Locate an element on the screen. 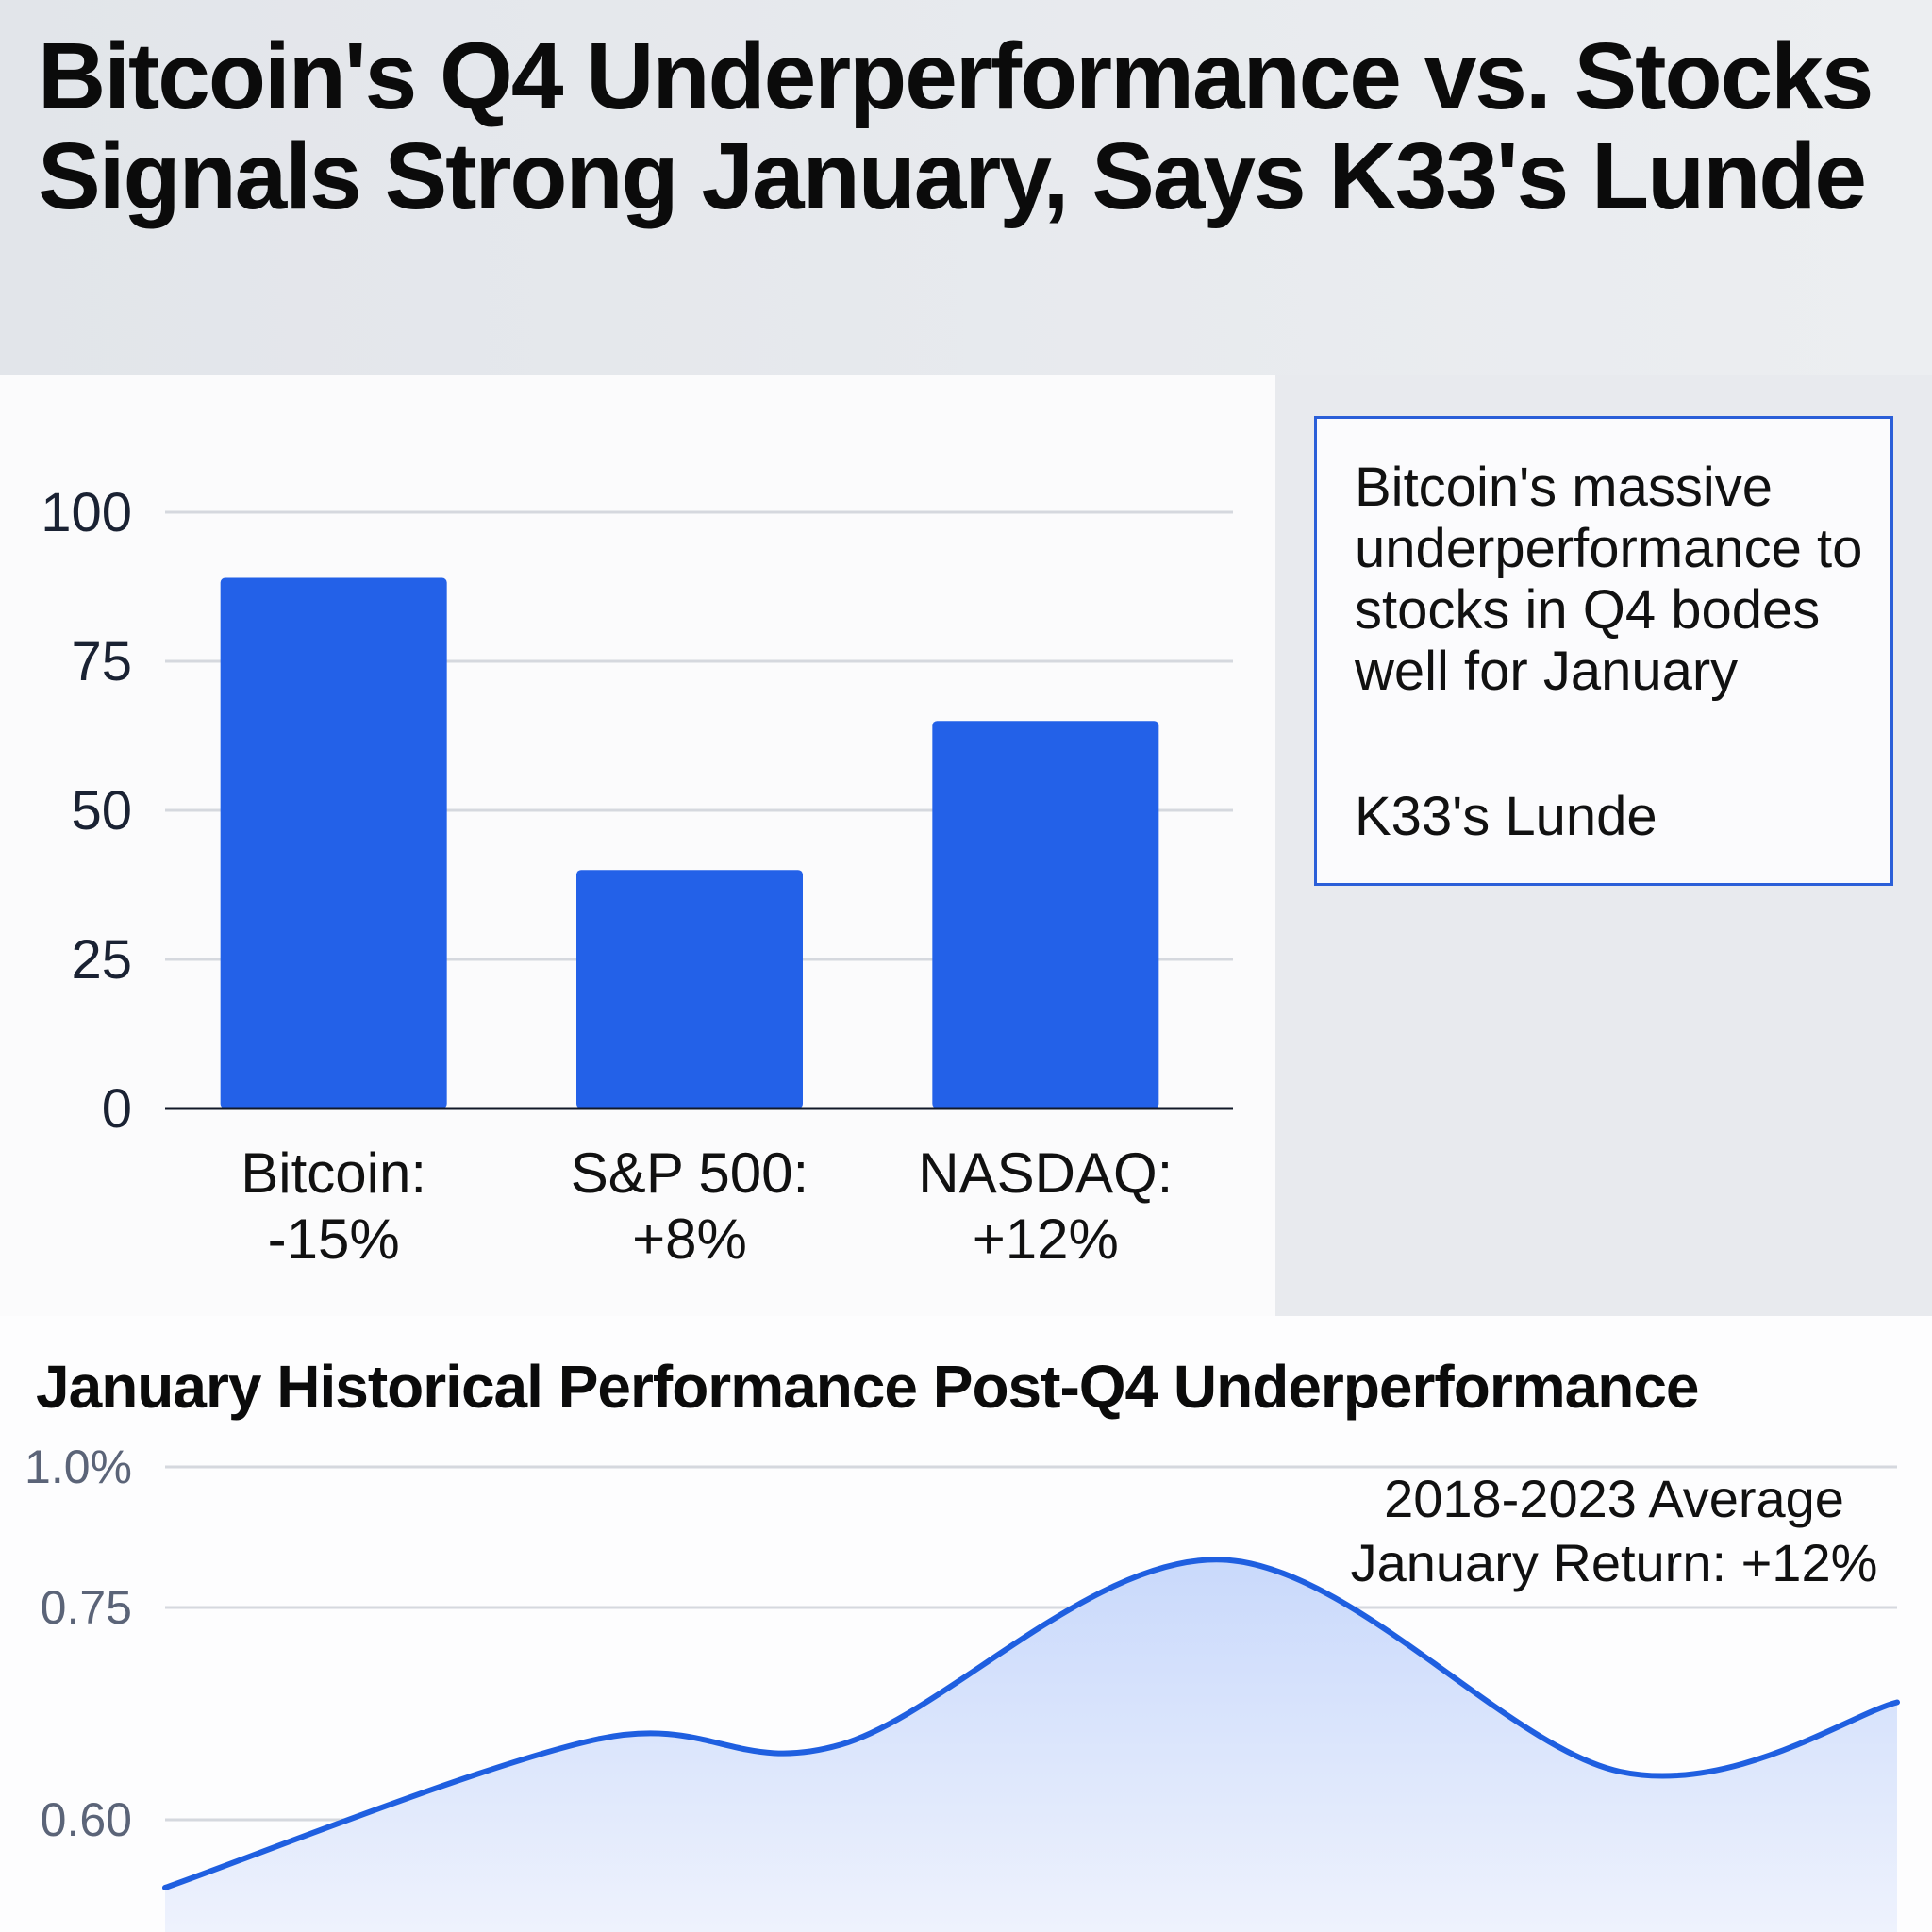 Image resolution: width=1932 pixels, height=1932 pixels. y-tick-label: 75 is located at coordinates (102, 661).